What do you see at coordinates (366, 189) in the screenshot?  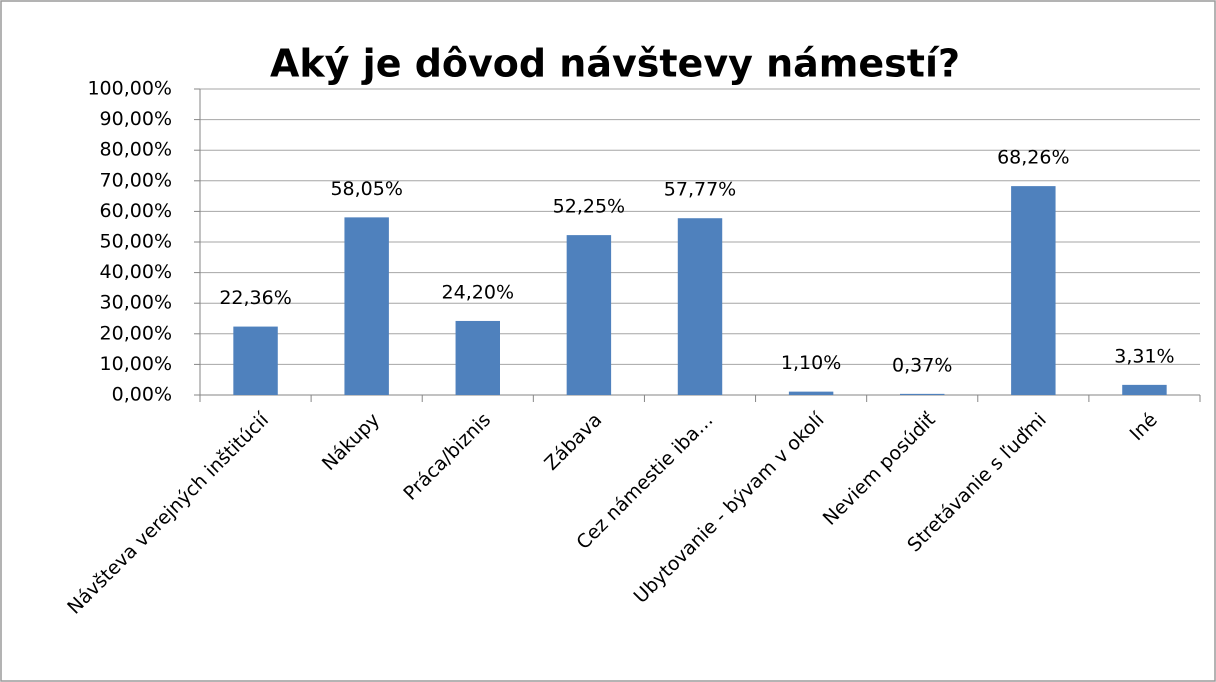 I see `data-label: 58,05%` at bounding box center [366, 189].